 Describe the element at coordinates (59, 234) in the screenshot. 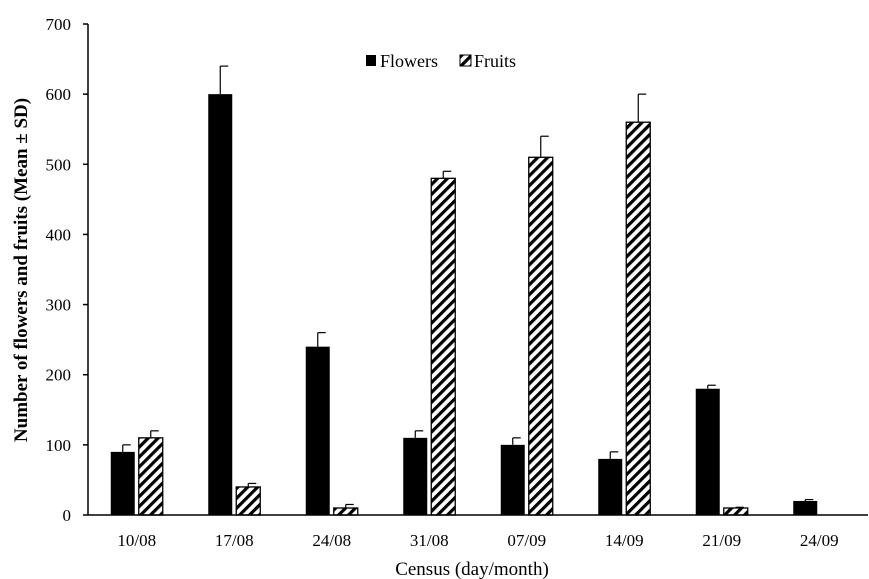

I see `y-tick-label: 400` at that location.